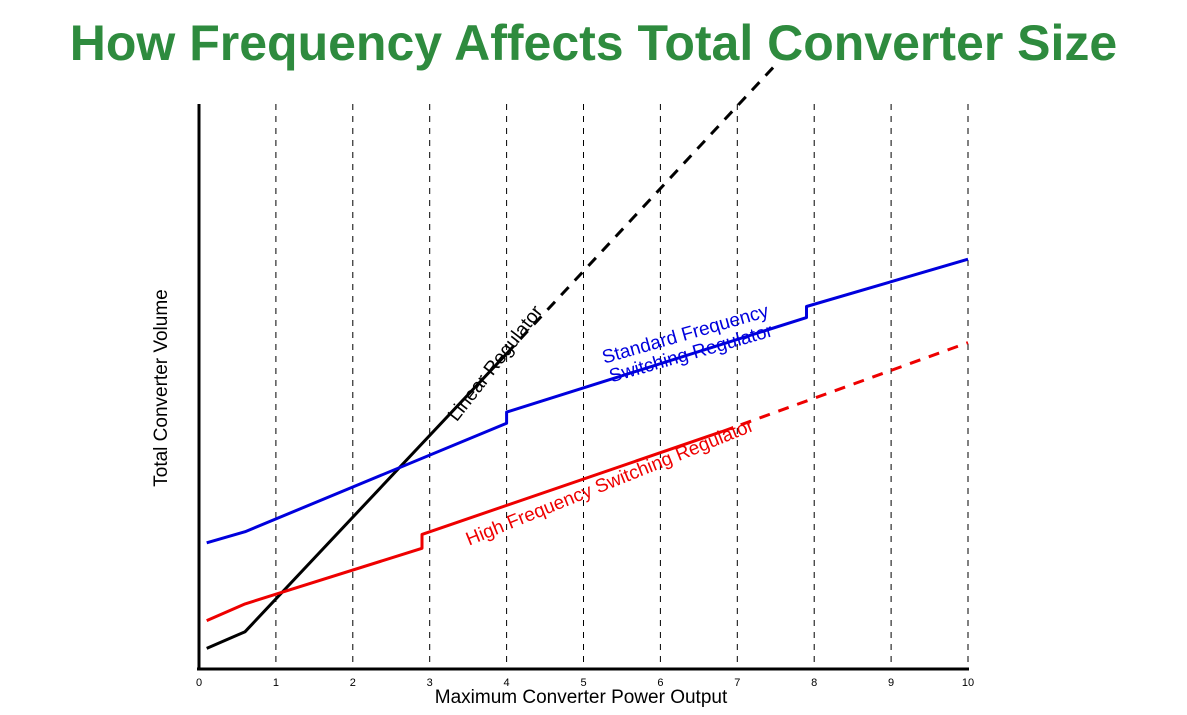 This screenshot has width=1187, height=715. Describe the element at coordinates (610, 482) in the screenshot. I see `series-label-high: High Frequency Switching Regulator` at that location.